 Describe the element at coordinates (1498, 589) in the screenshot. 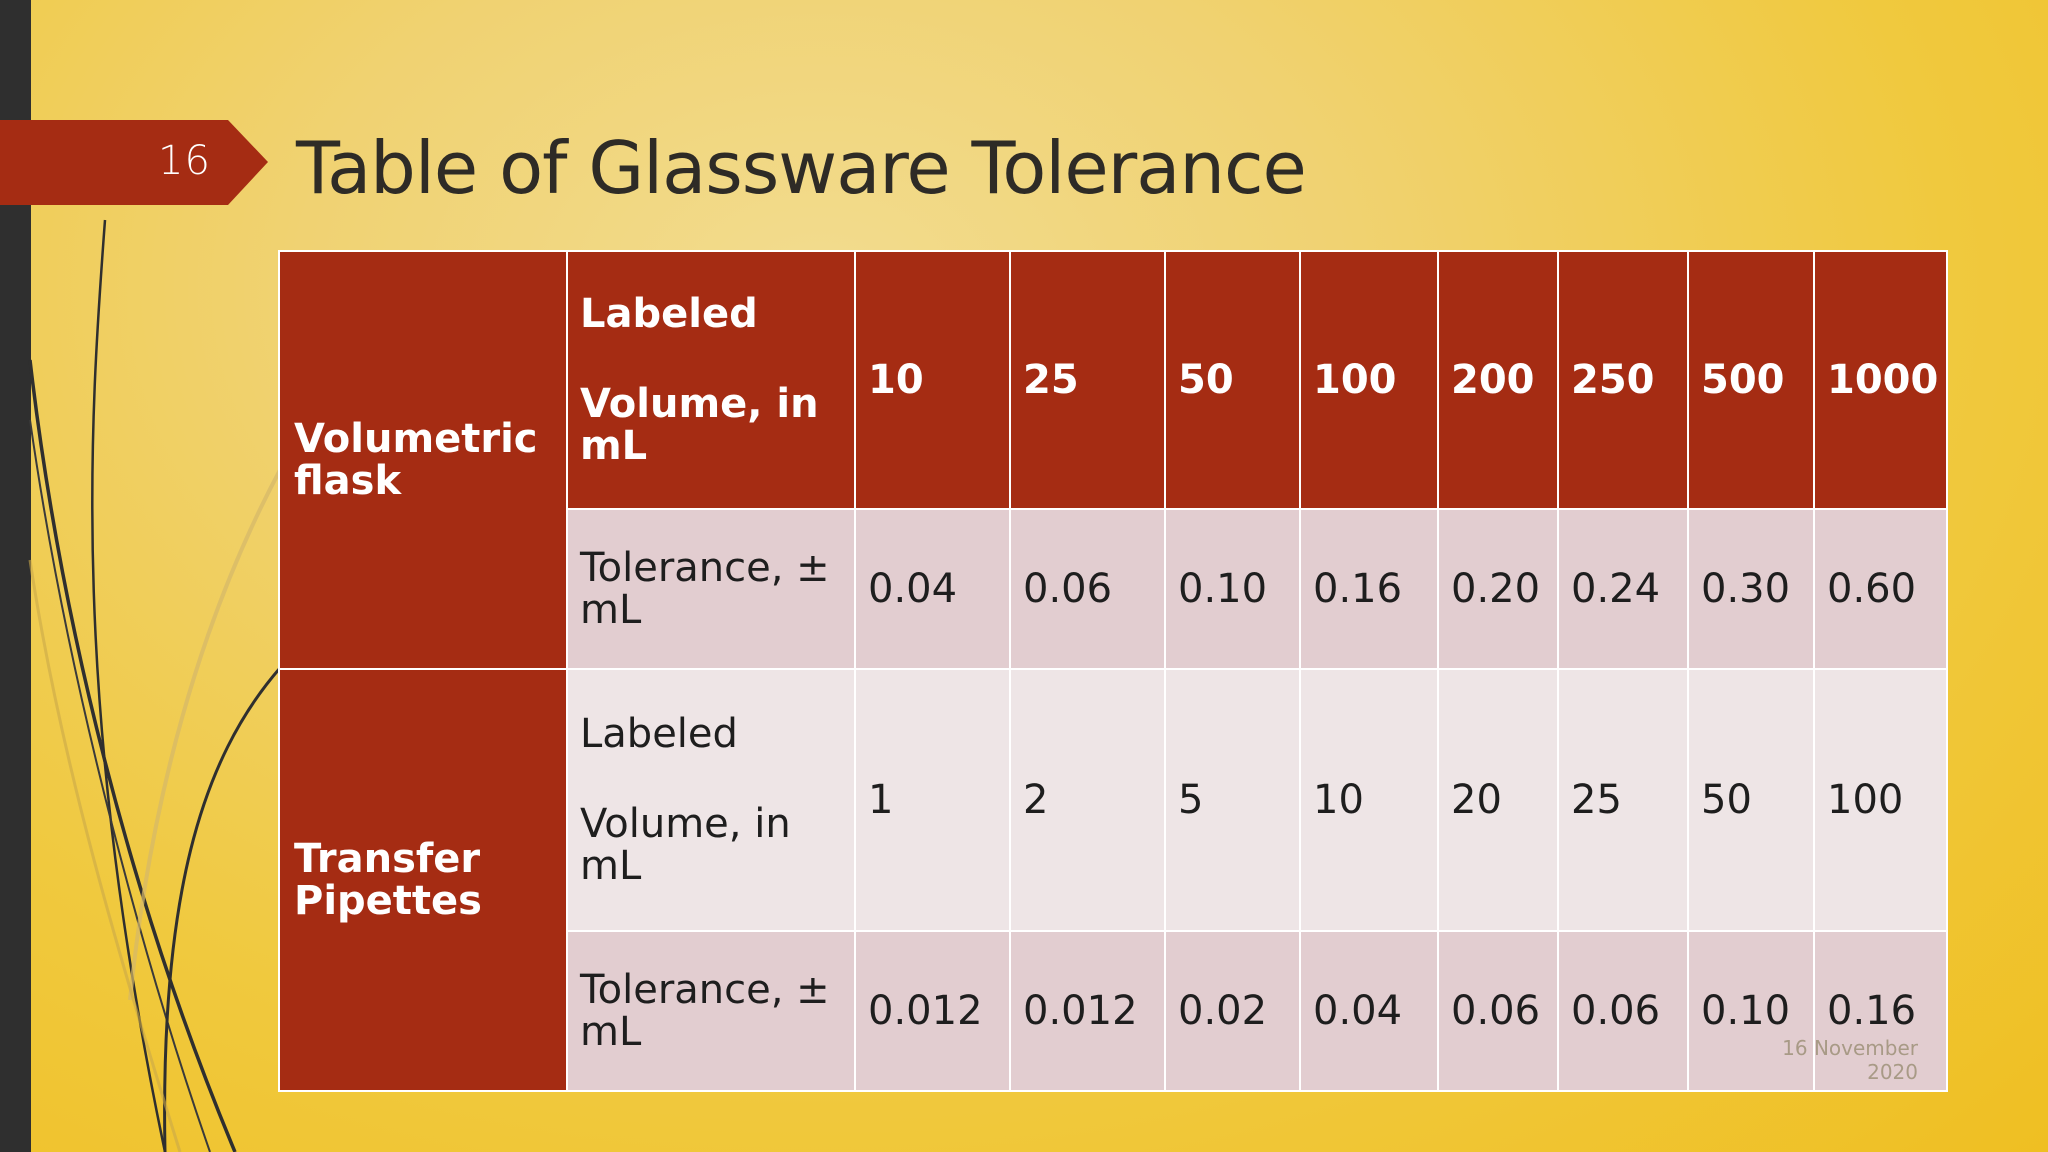

I see `table-cell: 0.20` at that location.